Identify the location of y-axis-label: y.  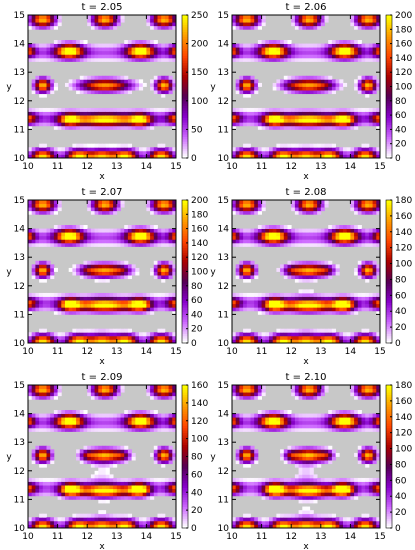
(9, 88).